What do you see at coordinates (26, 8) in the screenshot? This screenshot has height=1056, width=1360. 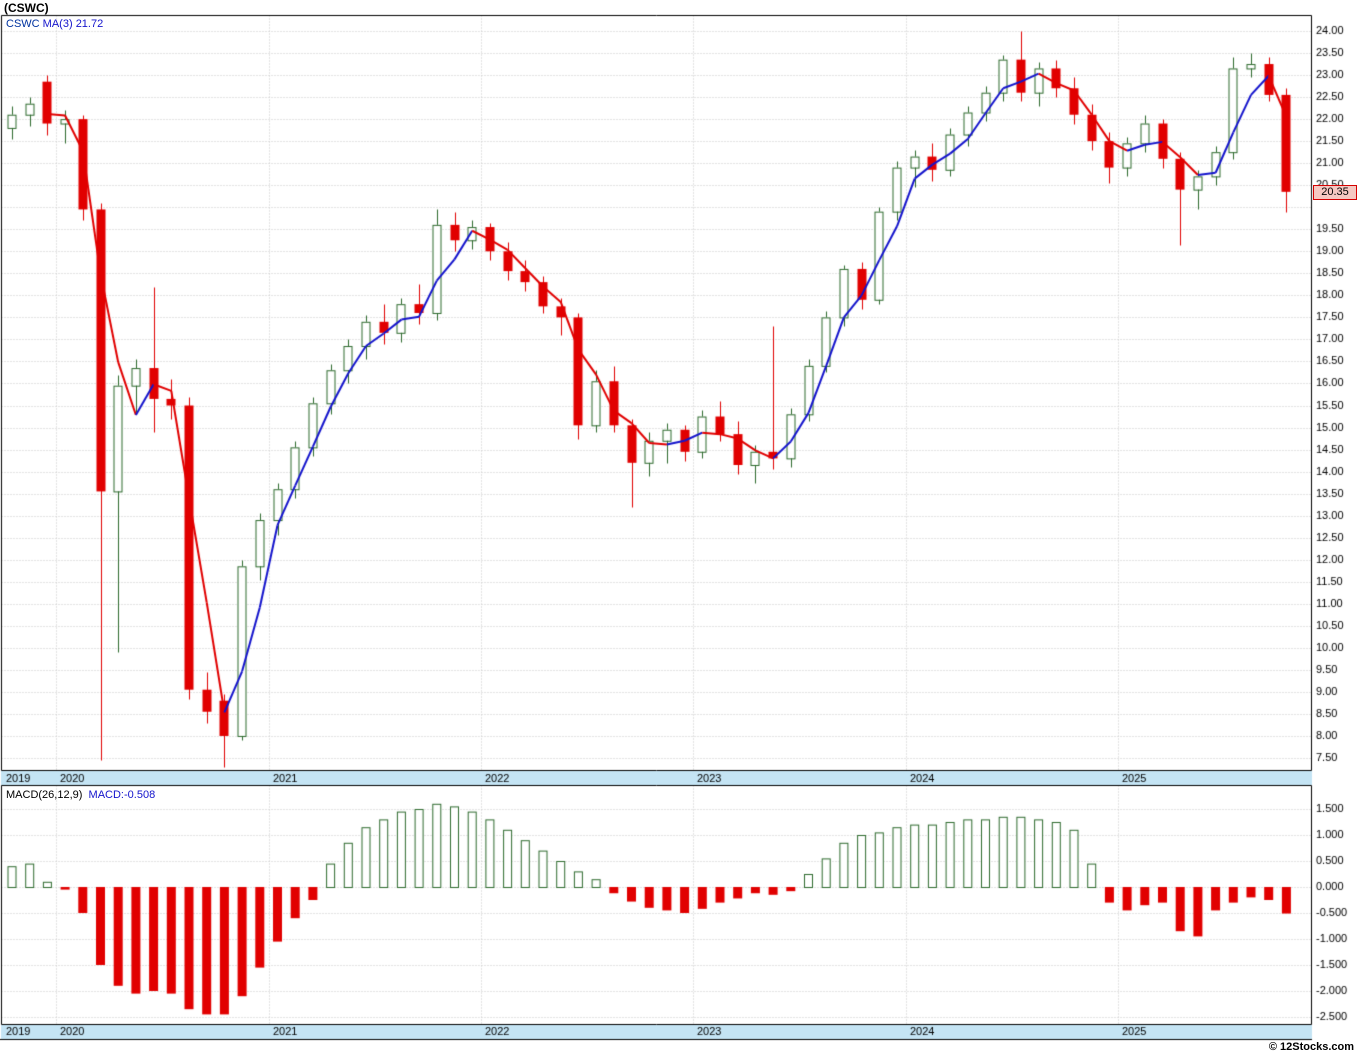 I see `page-title: (CSWC)` at bounding box center [26, 8].